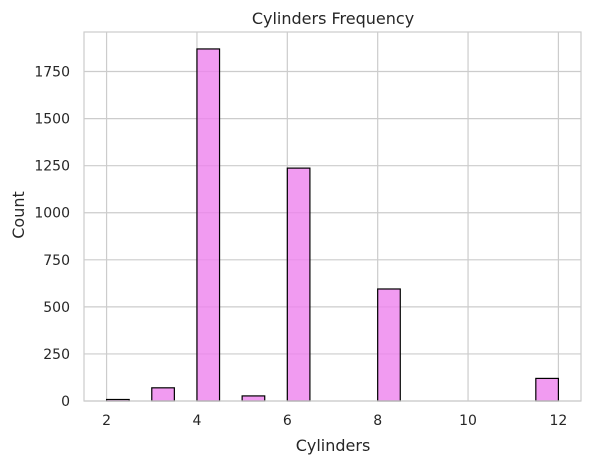 The image size is (591, 463). Describe the element at coordinates (106, 421) in the screenshot. I see `x-tick-label: 2` at that location.